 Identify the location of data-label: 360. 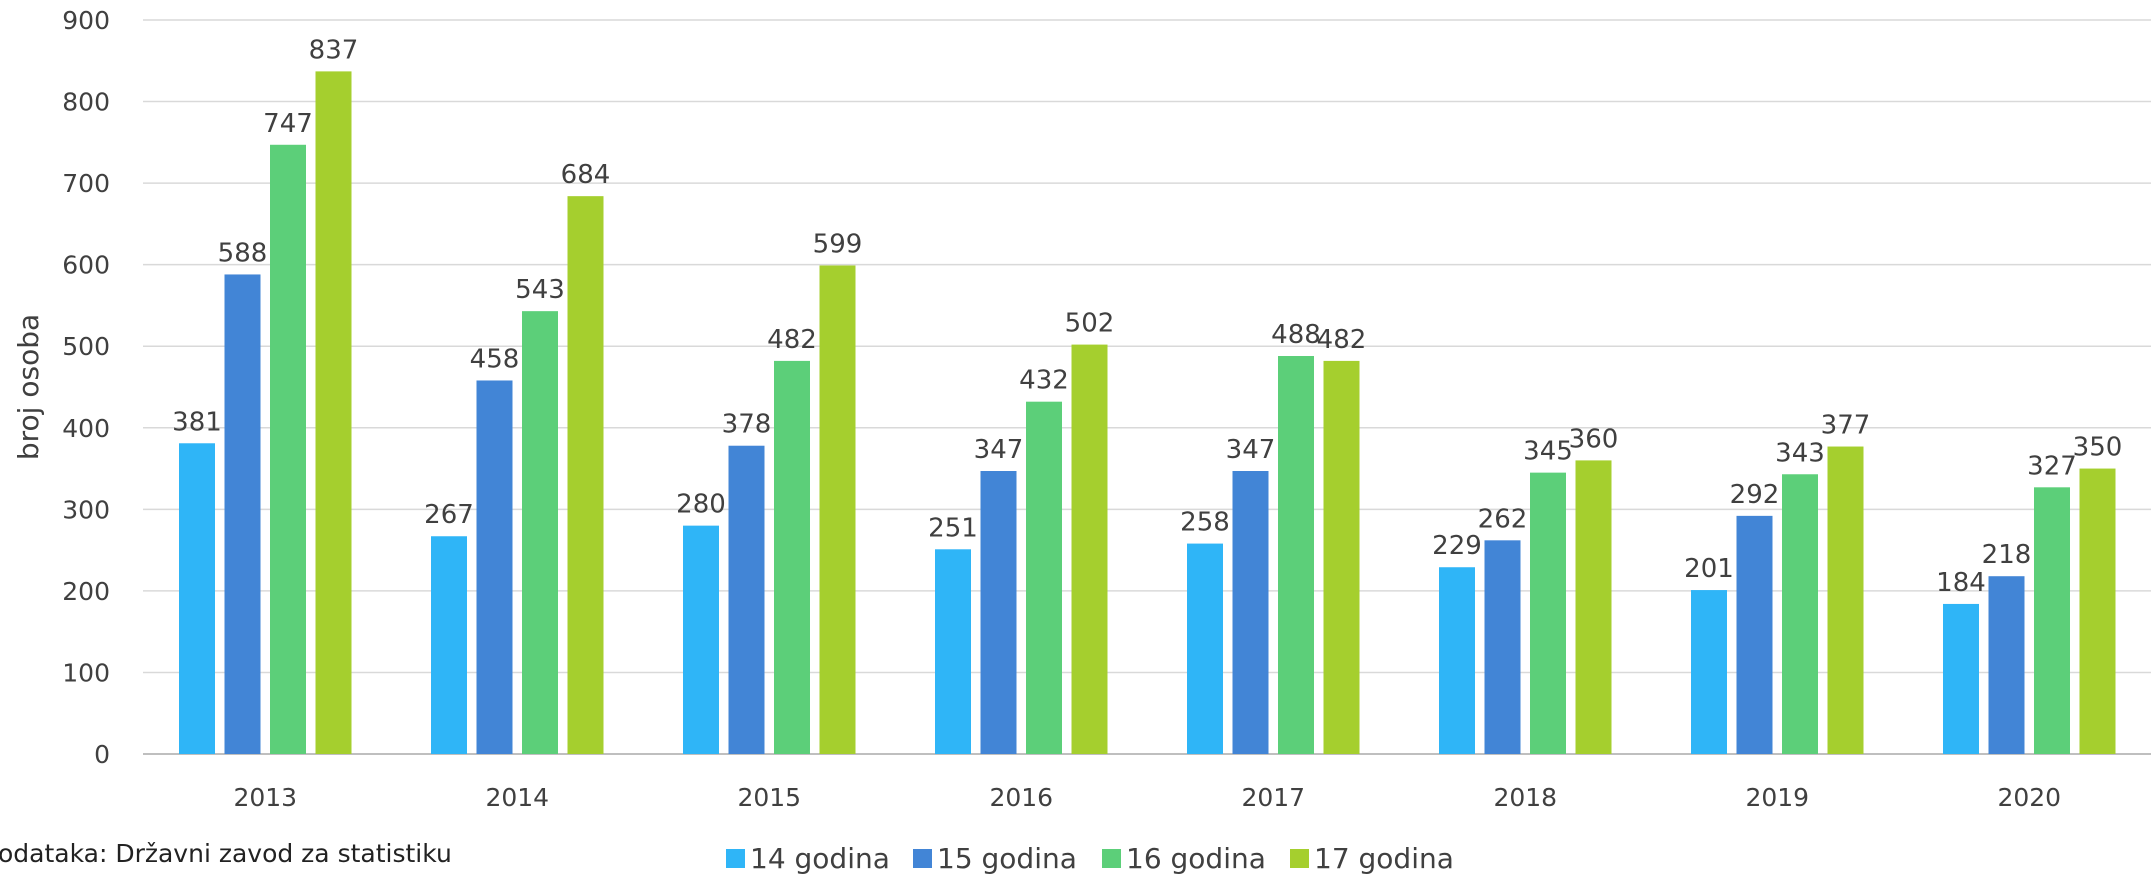
(1594, 439).